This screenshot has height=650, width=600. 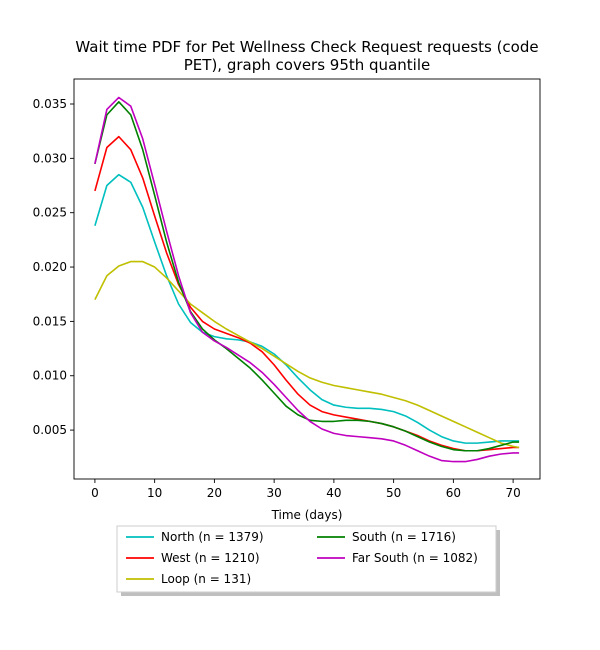 What do you see at coordinates (214, 493) in the screenshot?
I see `x-tick-label: 20` at bounding box center [214, 493].